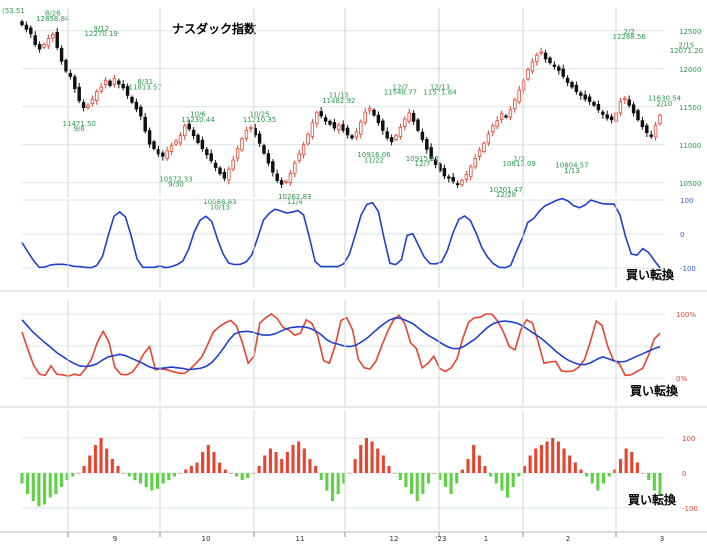 Image resolution: width=707 pixels, height=551 pixels. Describe the element at coordinates (220, 207) in the screenshot. I see `price-annotation: 10/13` at that location.